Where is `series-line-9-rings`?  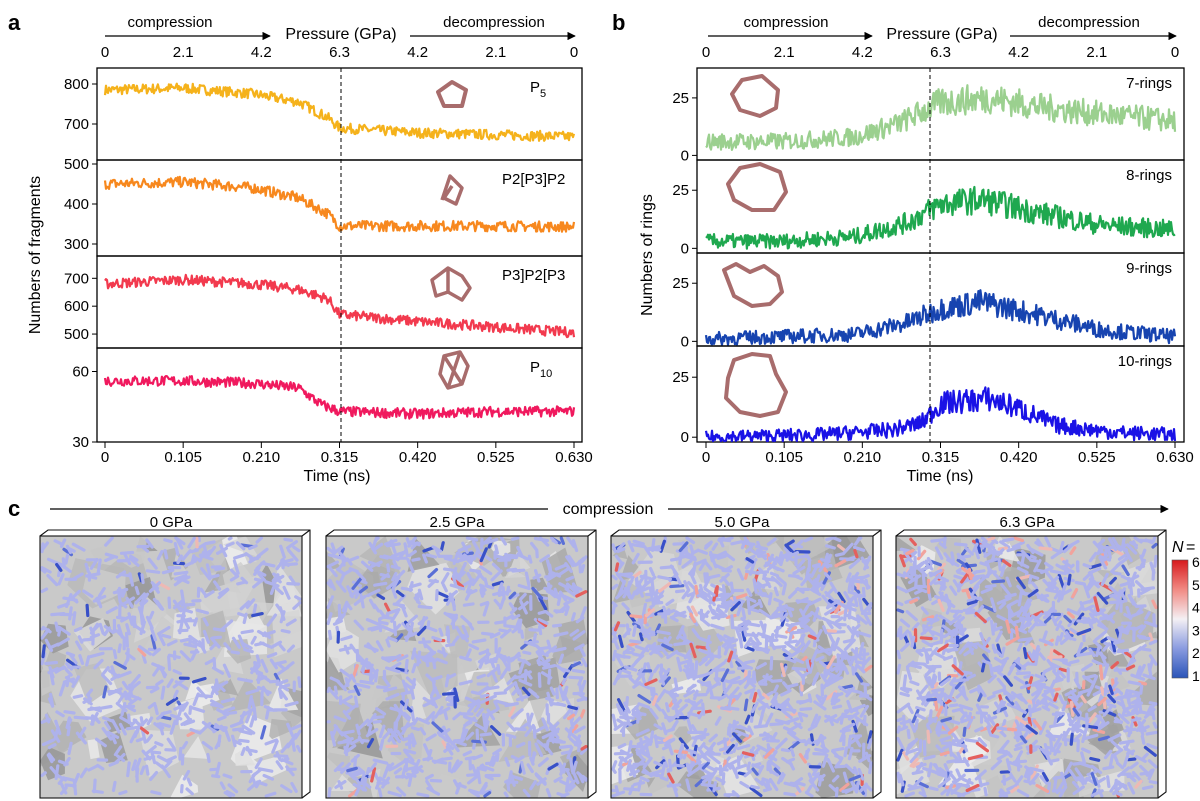
series-line-9-rings is located at coordinates (940, 317).